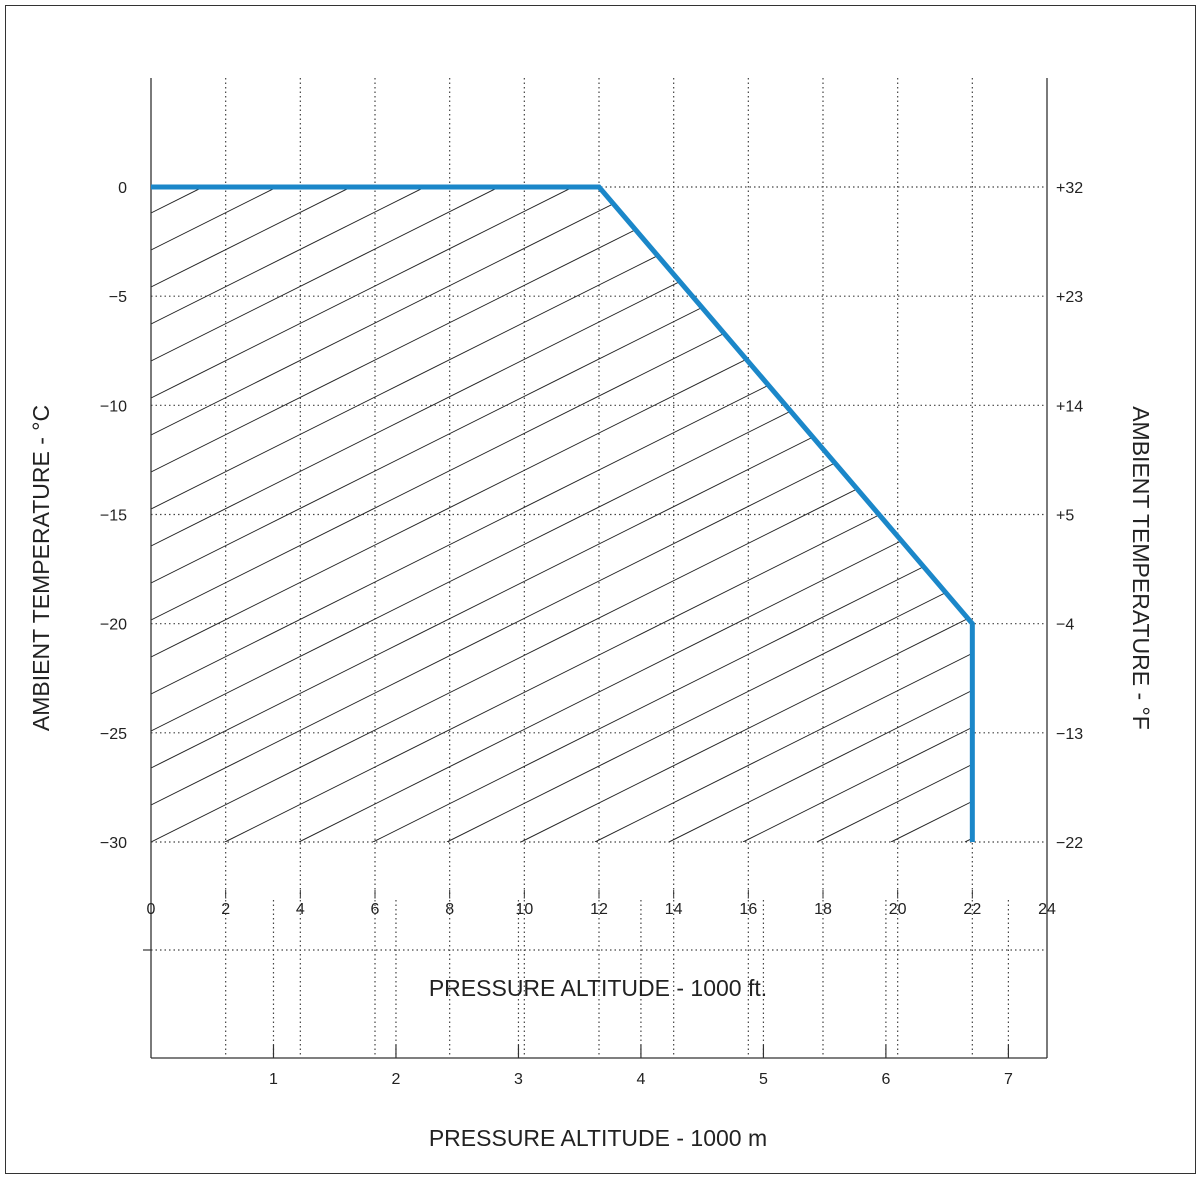 The height and width of the screenshot is (1180, 1203). I want to click on y-tick-label: −15, so click(113, 516).